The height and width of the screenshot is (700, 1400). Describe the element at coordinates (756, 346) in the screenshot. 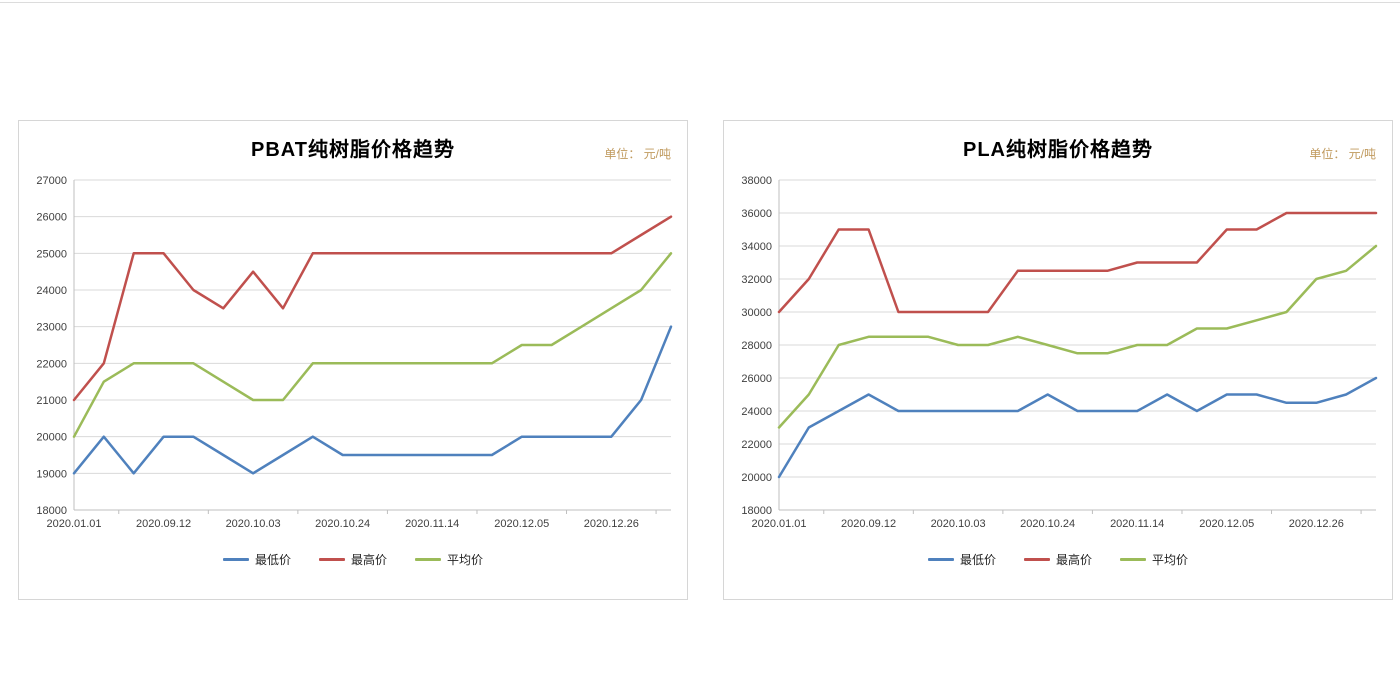

I see `svg-text: 28000` at that location.